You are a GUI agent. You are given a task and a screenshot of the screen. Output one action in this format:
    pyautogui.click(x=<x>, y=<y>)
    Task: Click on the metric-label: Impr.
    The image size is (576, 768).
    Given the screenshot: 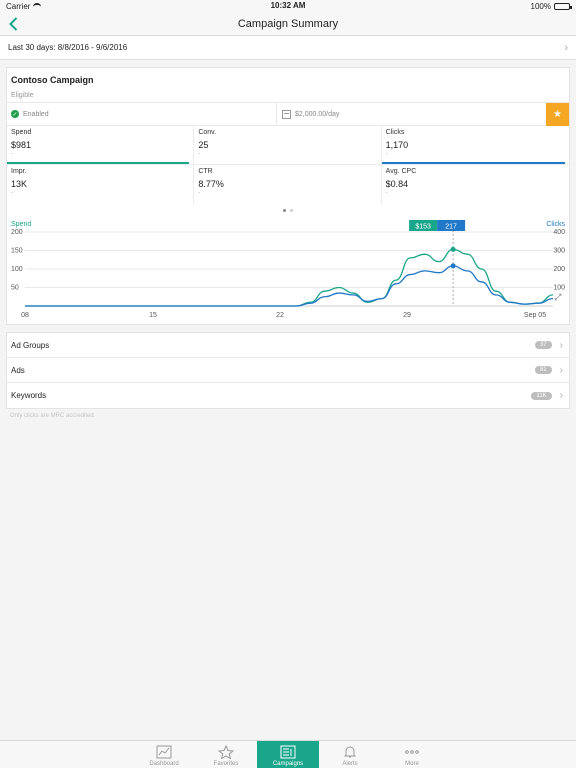 What is the action you would take?
    pyautogui.click(x=19, y=171)
    